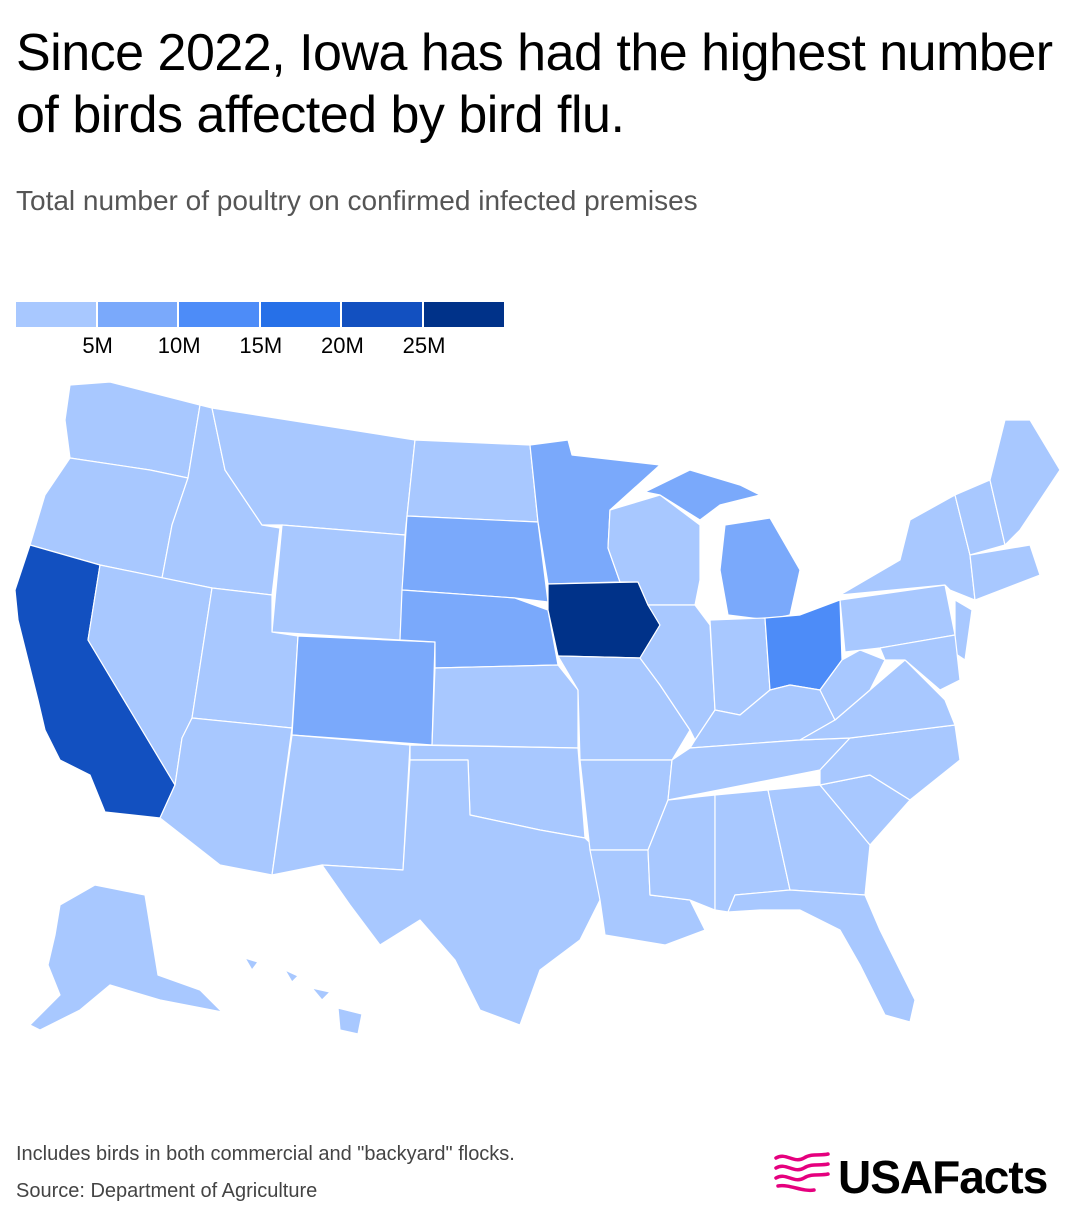  What do you see at coordinates (760, 569) in the screenshot?
I see `state-michigan` at bounding box center [760, 569].